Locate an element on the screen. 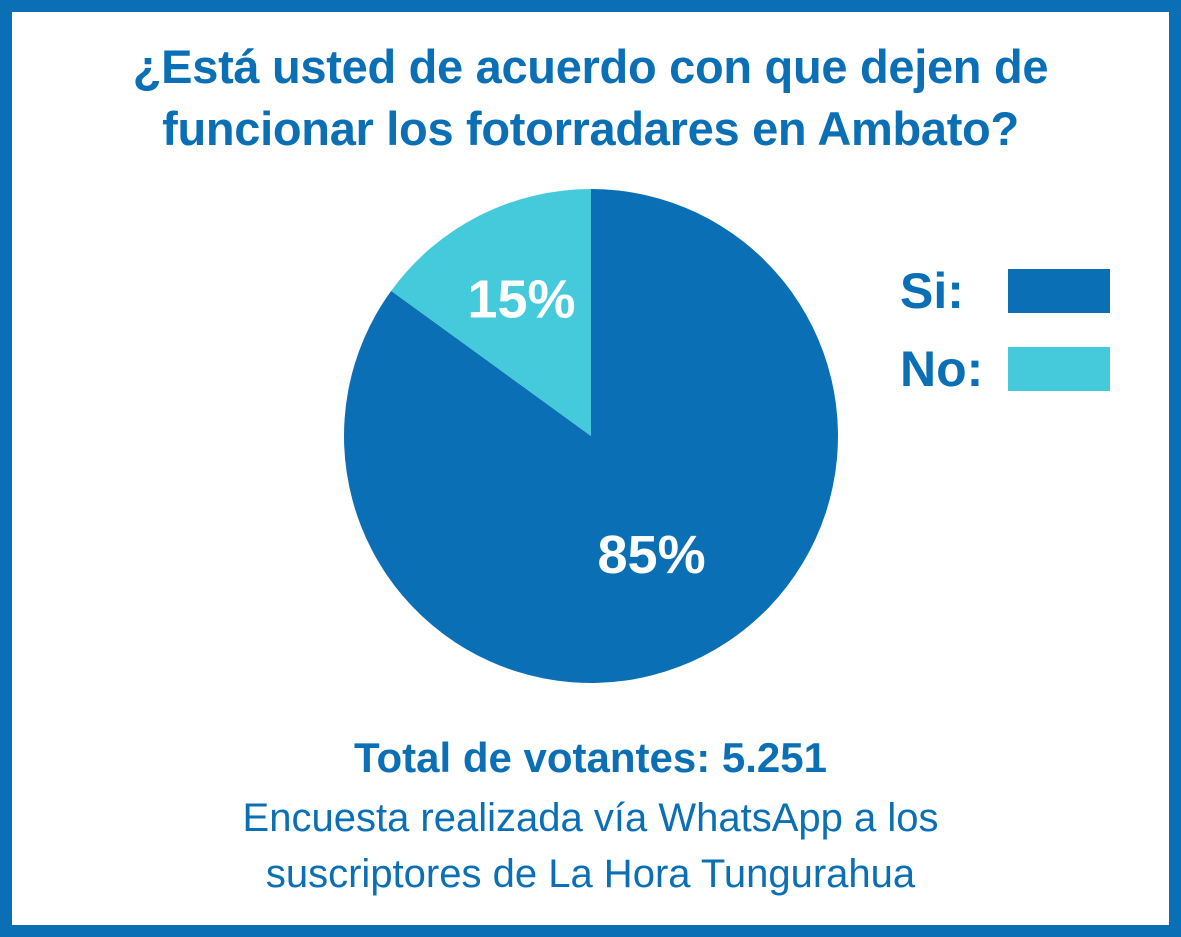 The height and width of the screenshot is (937, 1181). legend-label-si: Si: is located at coordinates (932, 291).